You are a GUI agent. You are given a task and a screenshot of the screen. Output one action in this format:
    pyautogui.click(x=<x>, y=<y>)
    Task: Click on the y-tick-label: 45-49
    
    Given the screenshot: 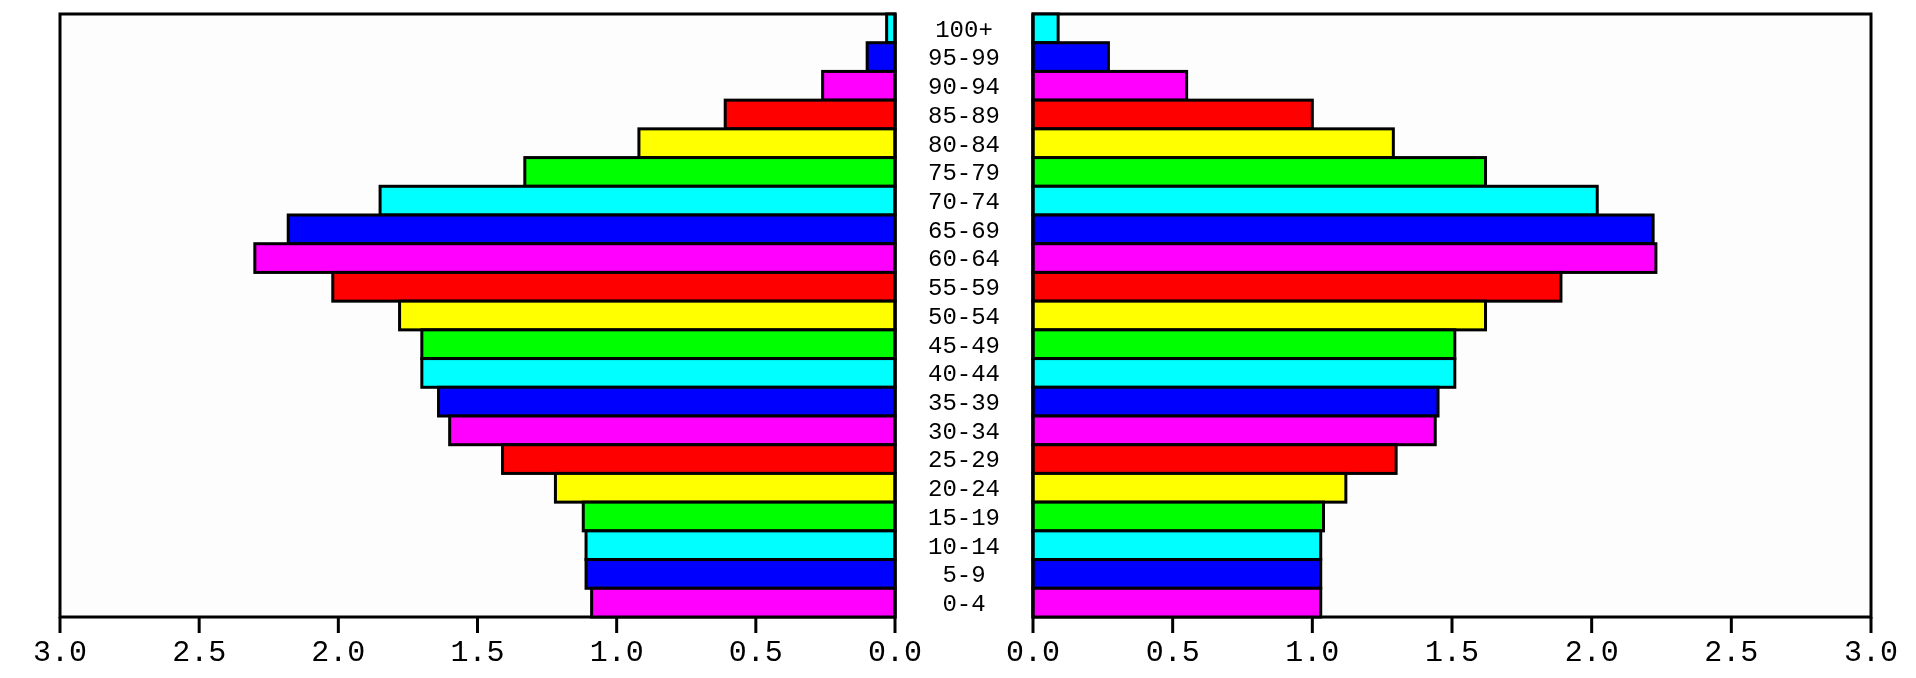 What is the action you would take?
    pyautogui.click(x=964, y=346)
    